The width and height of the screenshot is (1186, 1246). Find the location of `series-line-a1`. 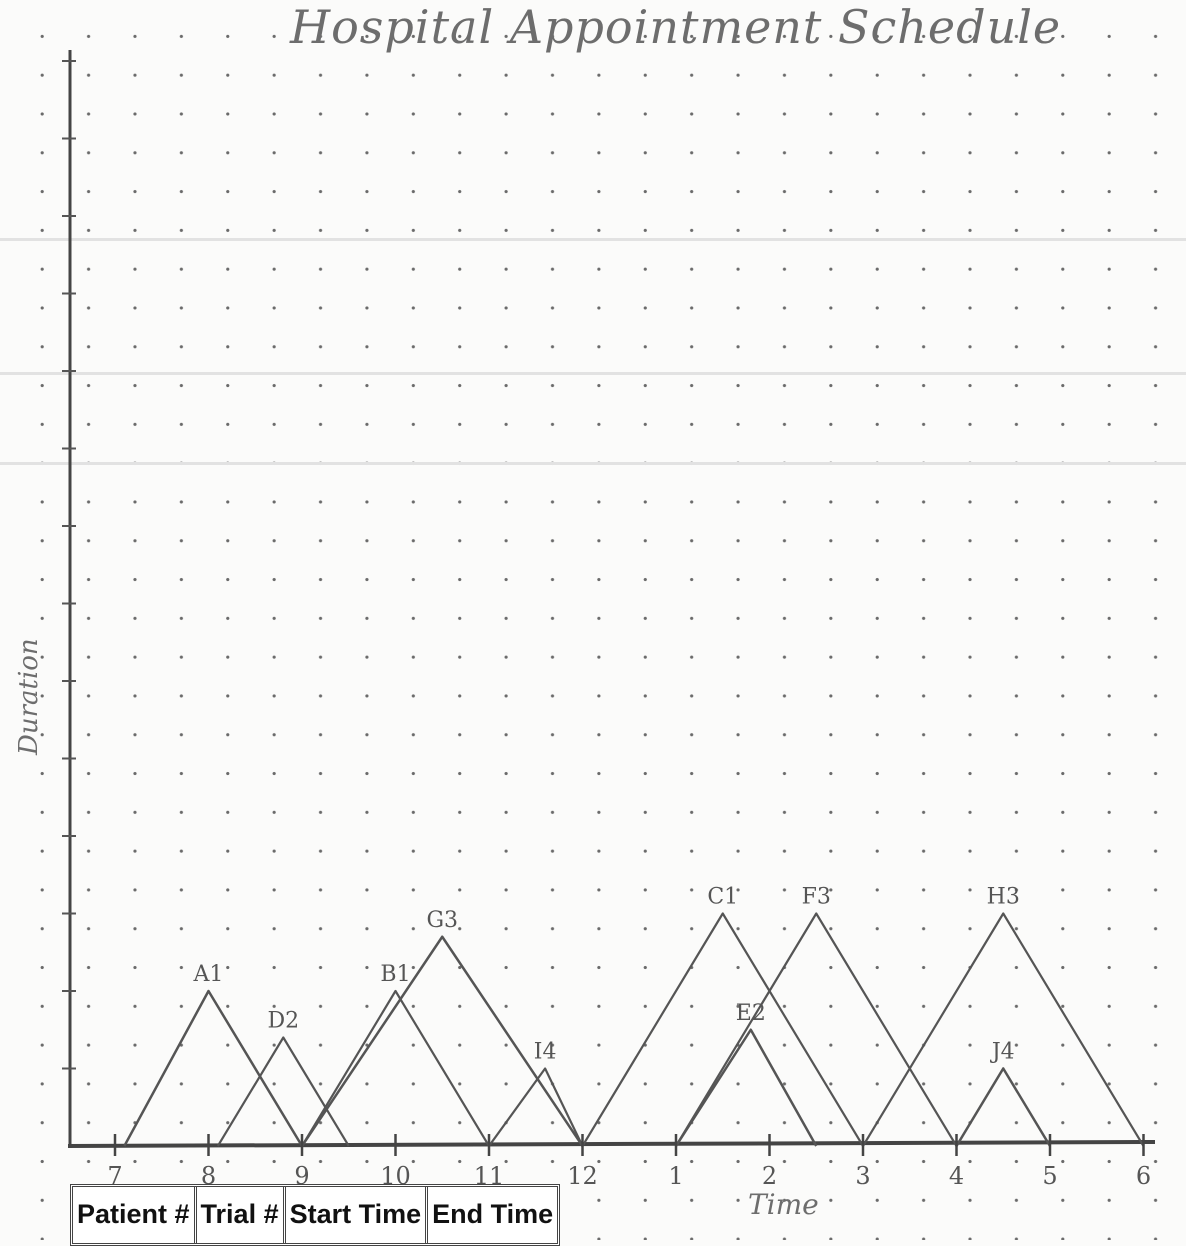

series-line-a1 is located at coordinates (213, 1068).